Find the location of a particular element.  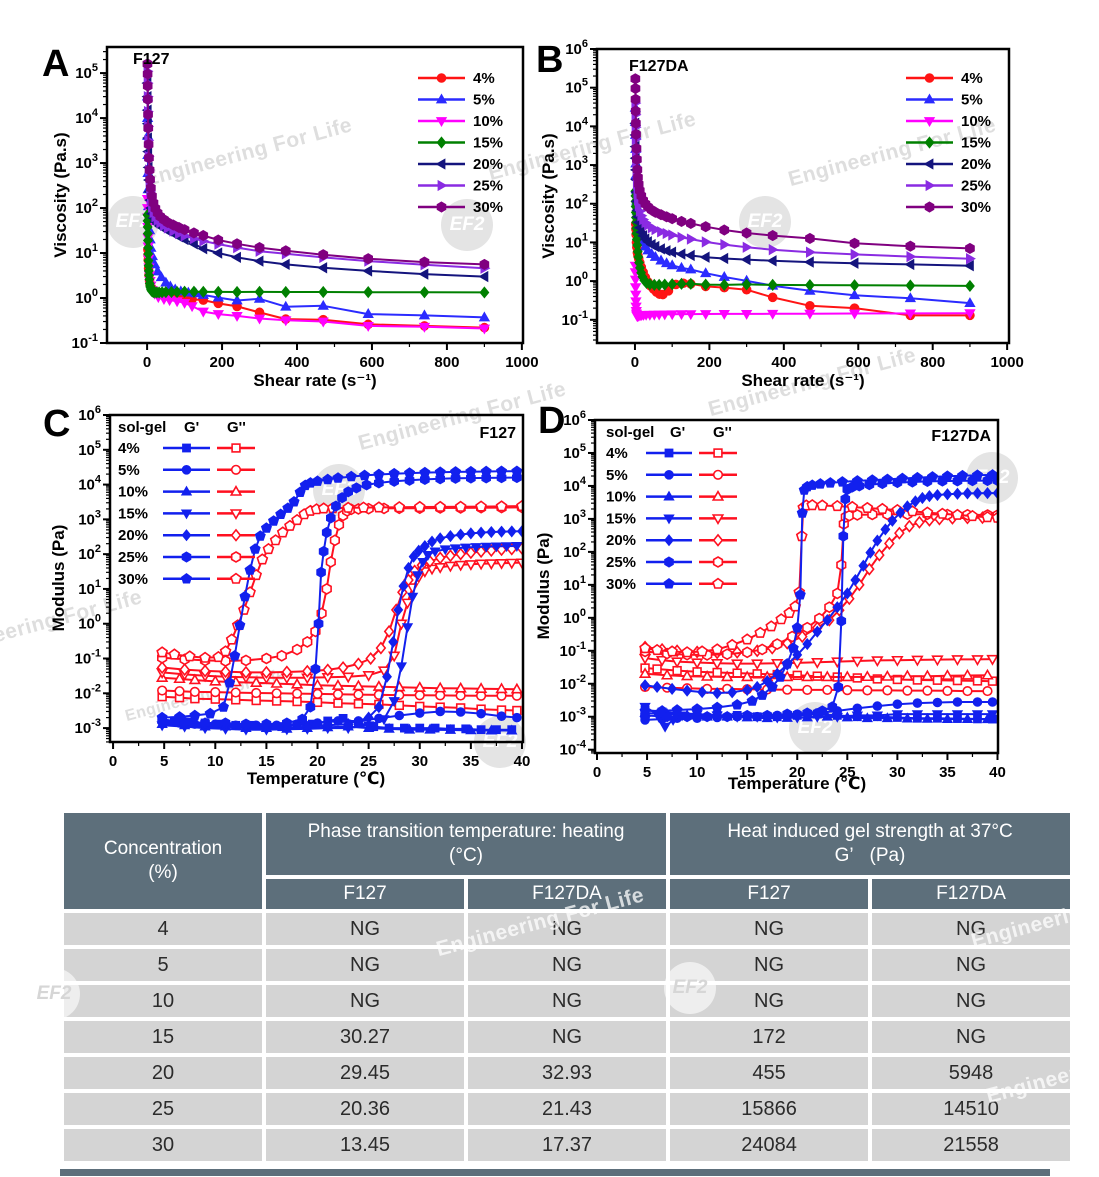

series-C-G'-30% is located at coordinates (339, 594).